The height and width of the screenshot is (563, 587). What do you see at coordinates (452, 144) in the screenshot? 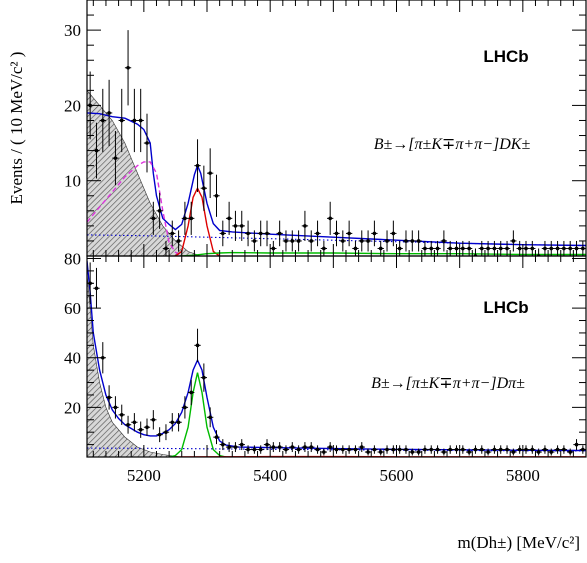
I see `decay-label-top: B±→[π±K∓π+π−]DK±` at bounding box center [452, 144].